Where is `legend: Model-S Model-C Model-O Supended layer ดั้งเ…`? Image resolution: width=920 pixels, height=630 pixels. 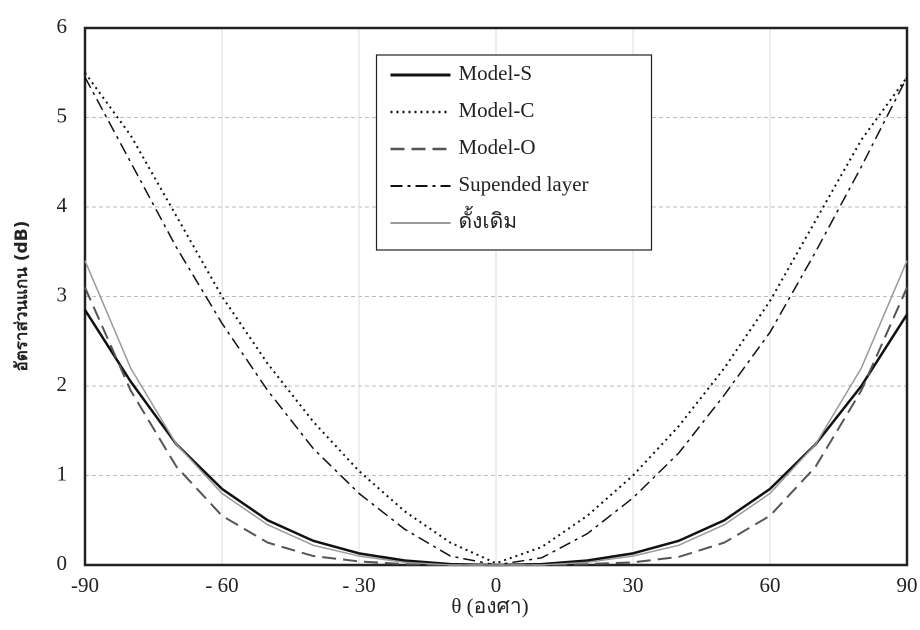 legend: Model-S Model-C Model-O Supended layer ดั้งเ… is located at coordinates (514, 152).